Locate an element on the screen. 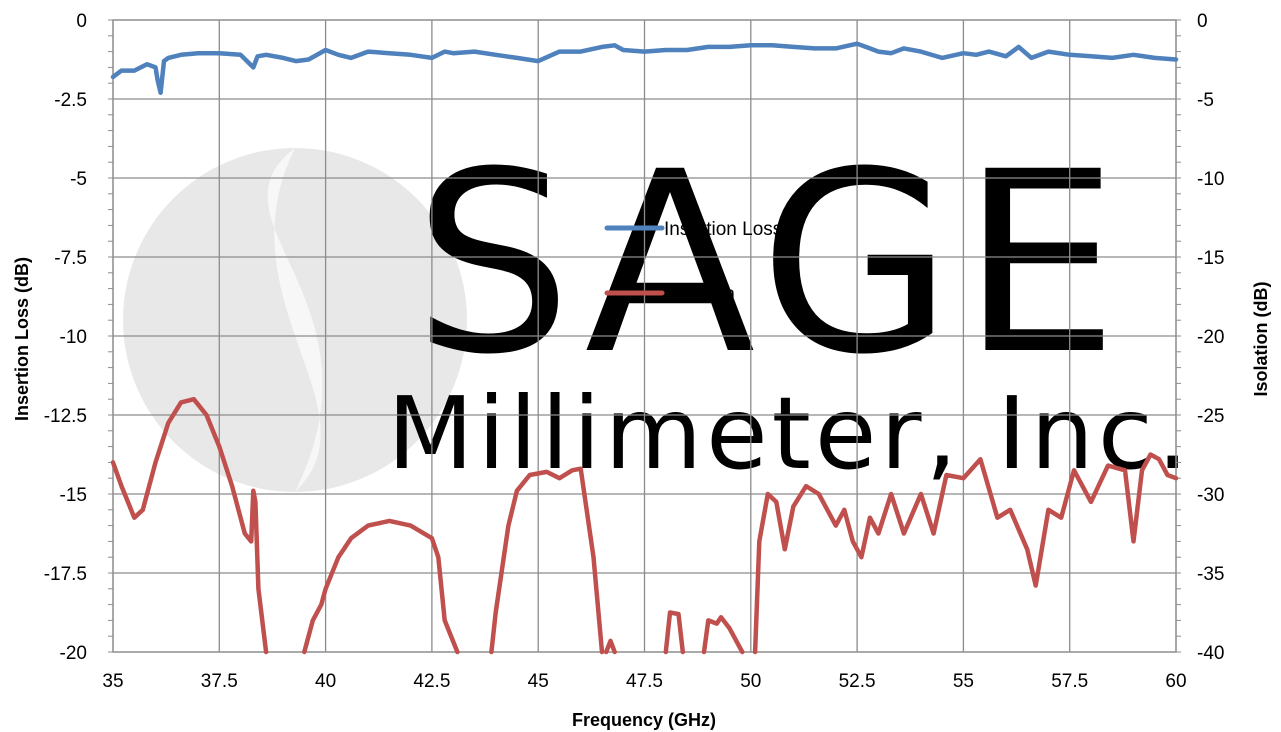  y-axis-left-title: Insertion Loss (dB) is located at coordinates (22, 339).